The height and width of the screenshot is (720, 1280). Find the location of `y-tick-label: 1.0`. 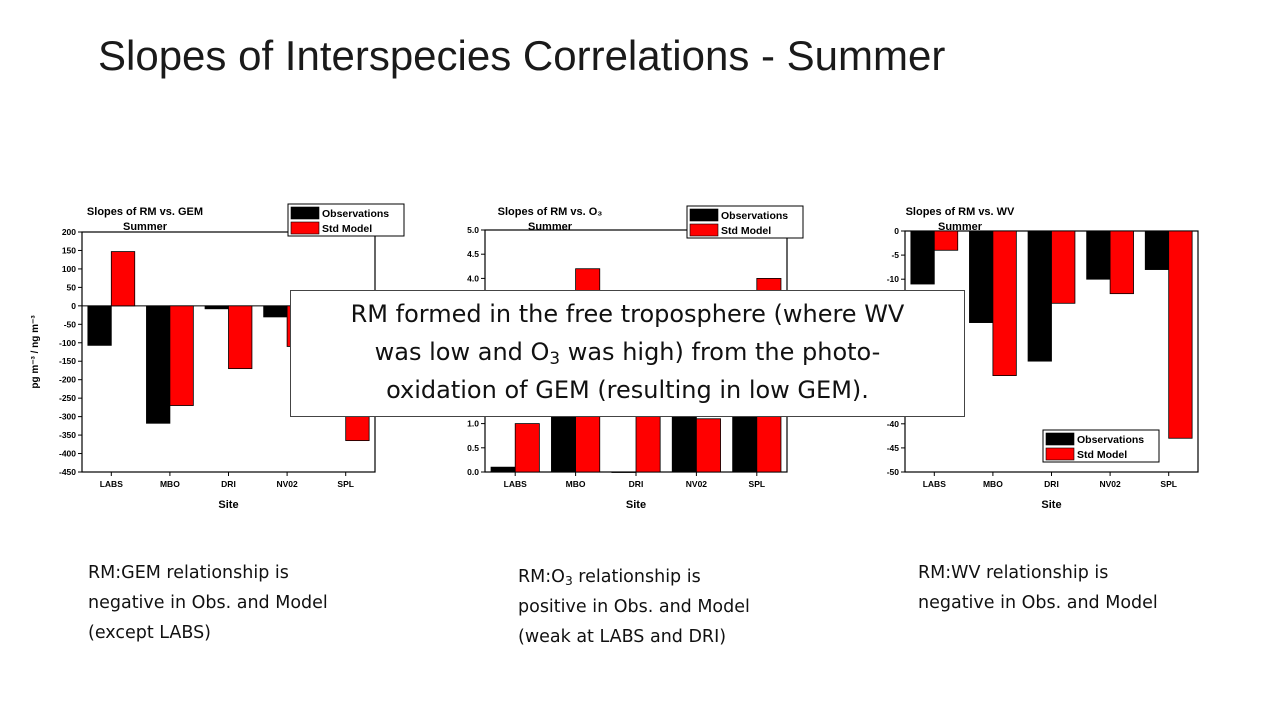

y-tick-label: 1.0 is located at coordinates (473, 424).